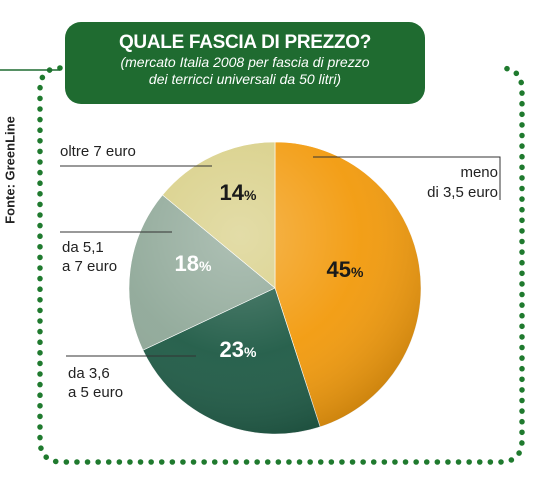 The height and width of the screenshot is (485, 535). Describe the element at coordinates (479, 172) in the screenshot. I see `slice-label-meno-line-1: meno` at that location.